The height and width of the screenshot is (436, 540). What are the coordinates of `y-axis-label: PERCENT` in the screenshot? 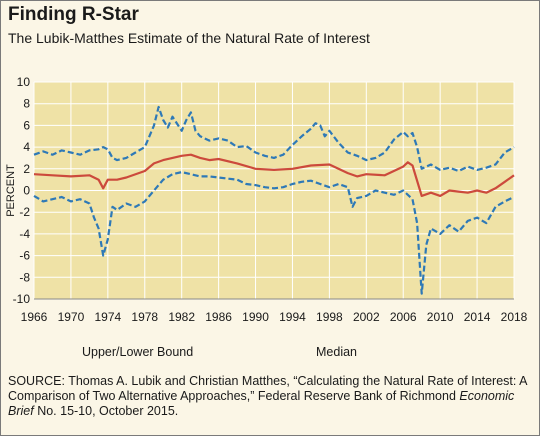 It's located at (11, 190).